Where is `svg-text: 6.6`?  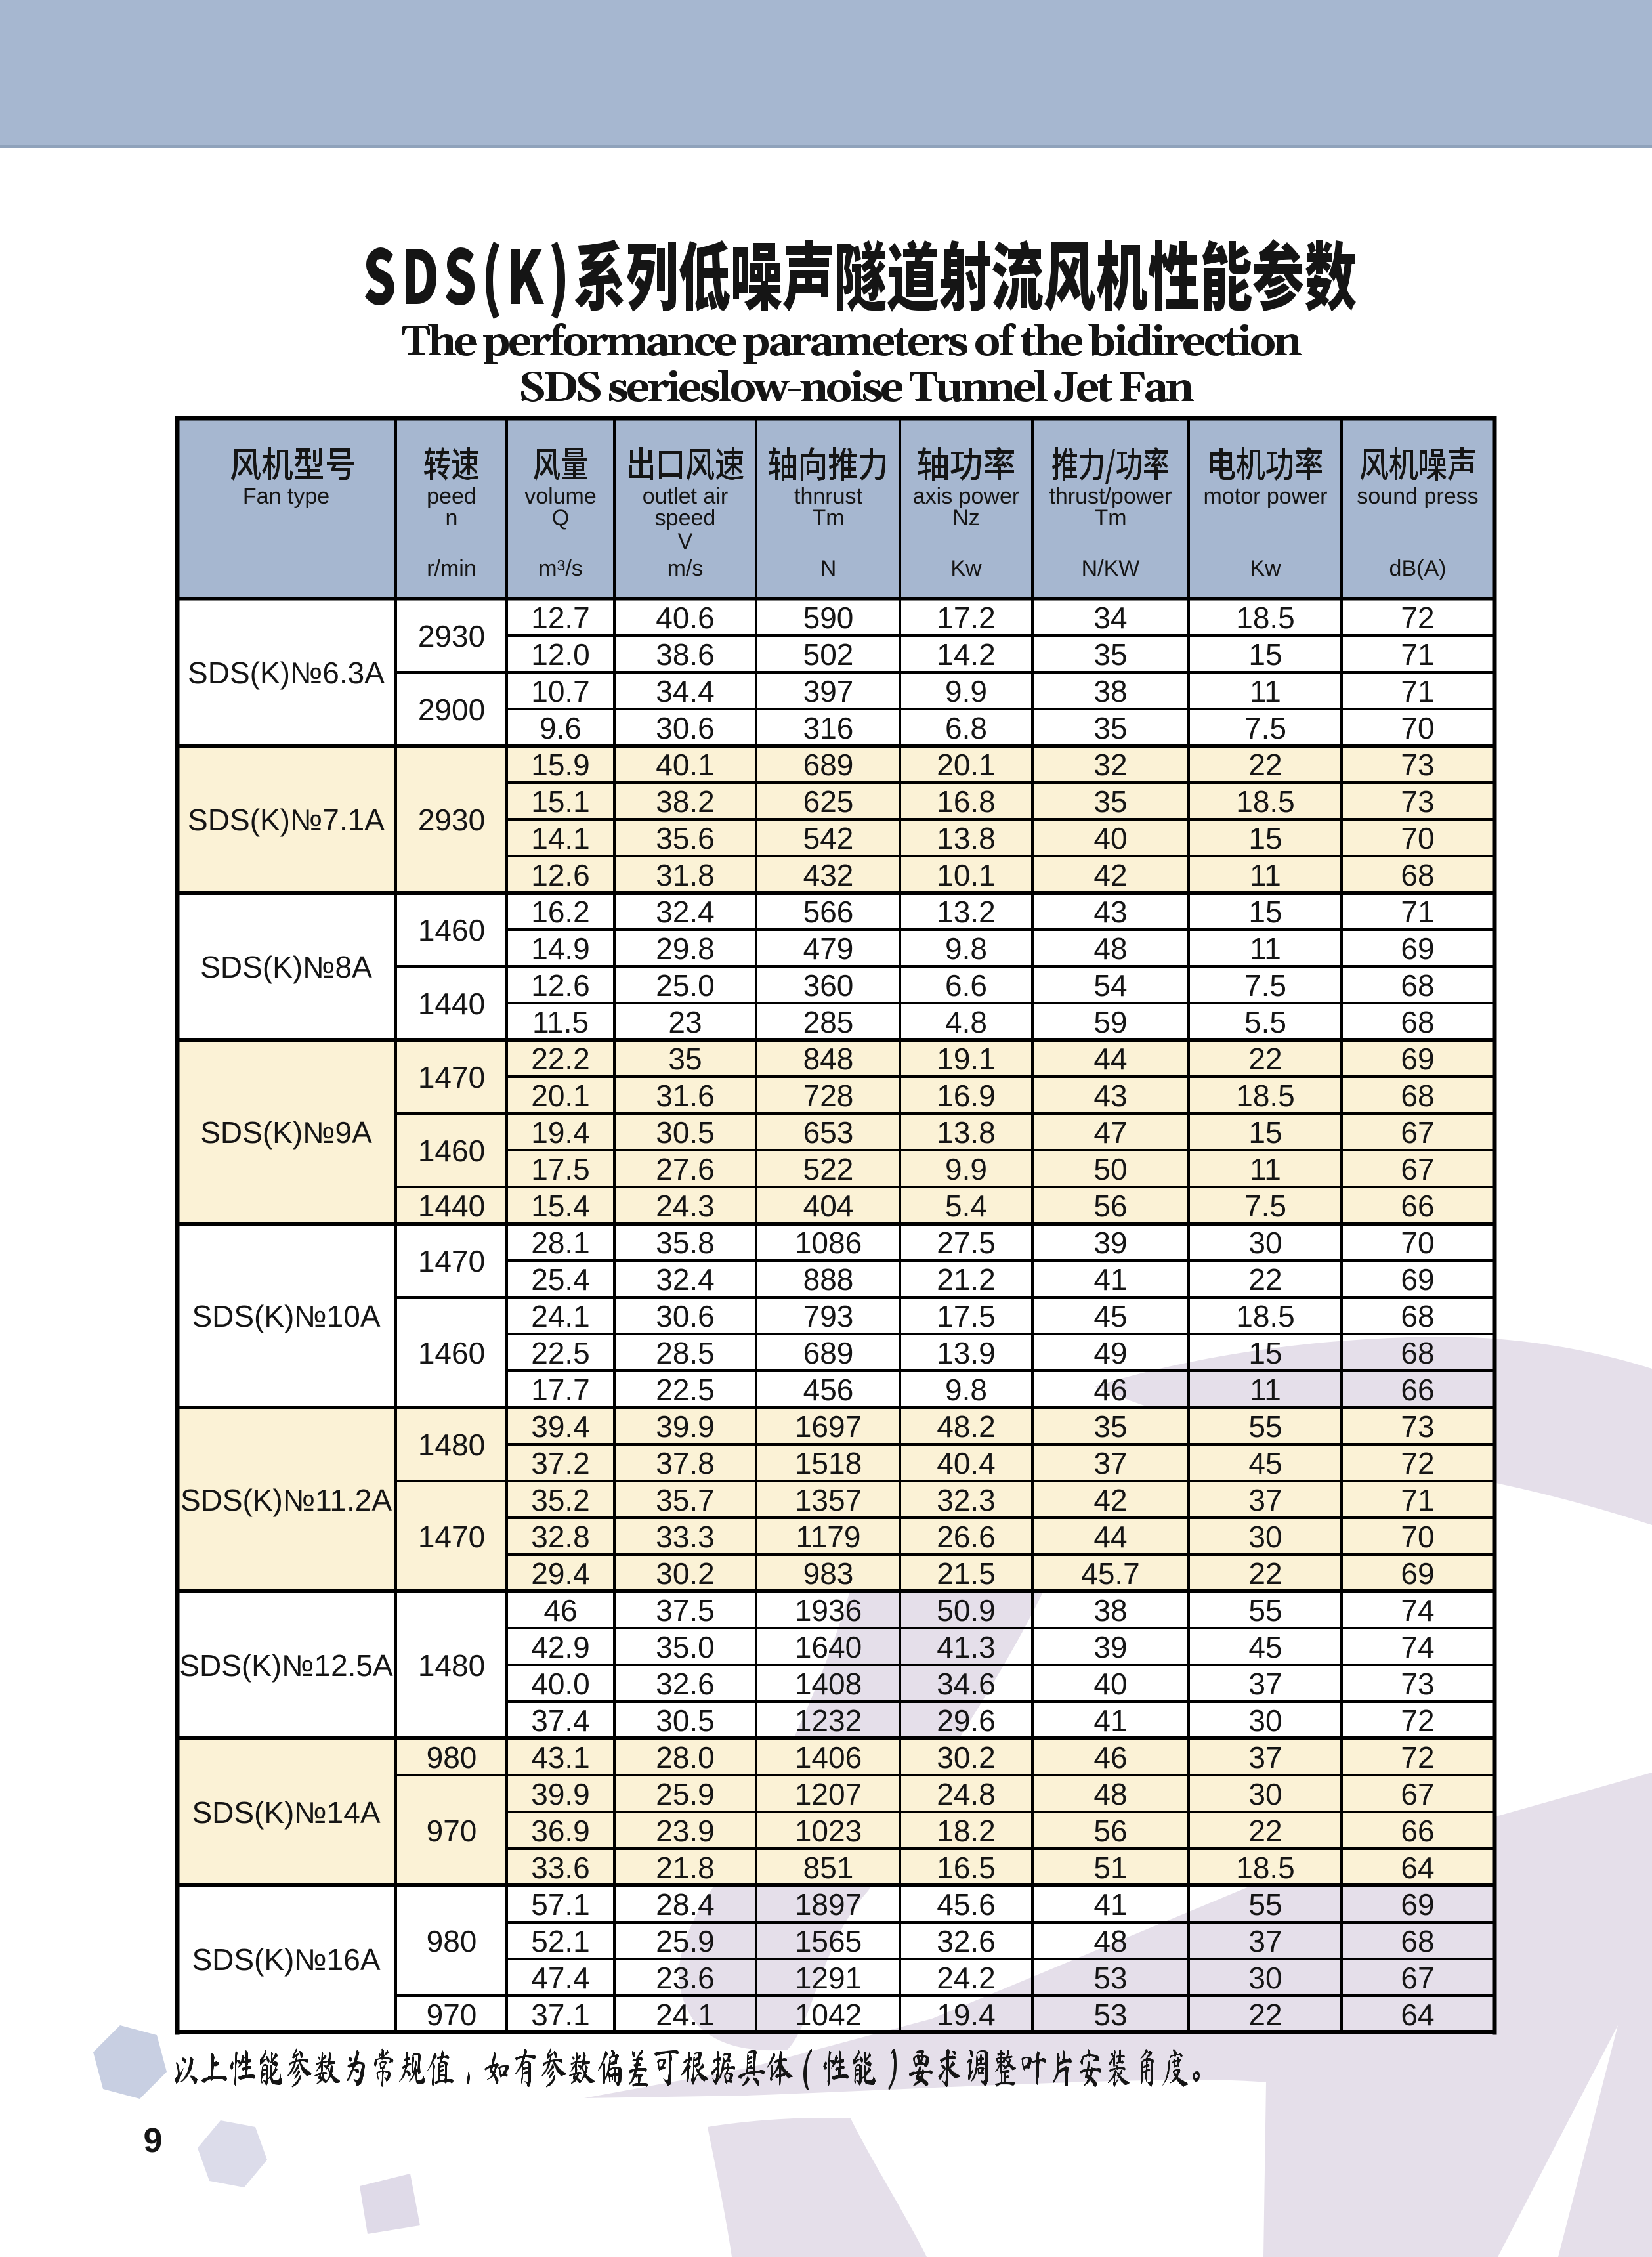
svg-text: 6.6 is located at coordinates (966, 985).